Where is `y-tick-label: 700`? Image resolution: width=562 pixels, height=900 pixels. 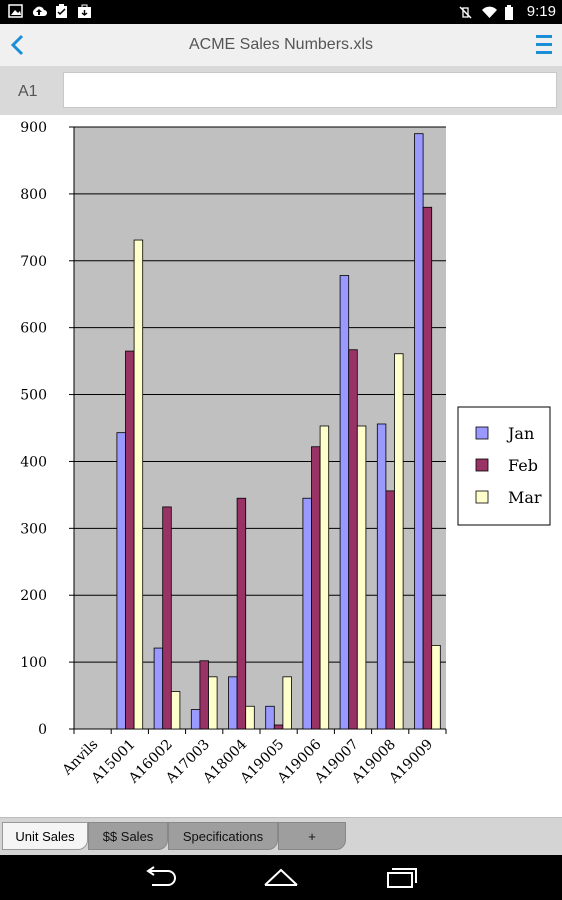
y-tick-label: 700 is located at coordinates (33, 262).